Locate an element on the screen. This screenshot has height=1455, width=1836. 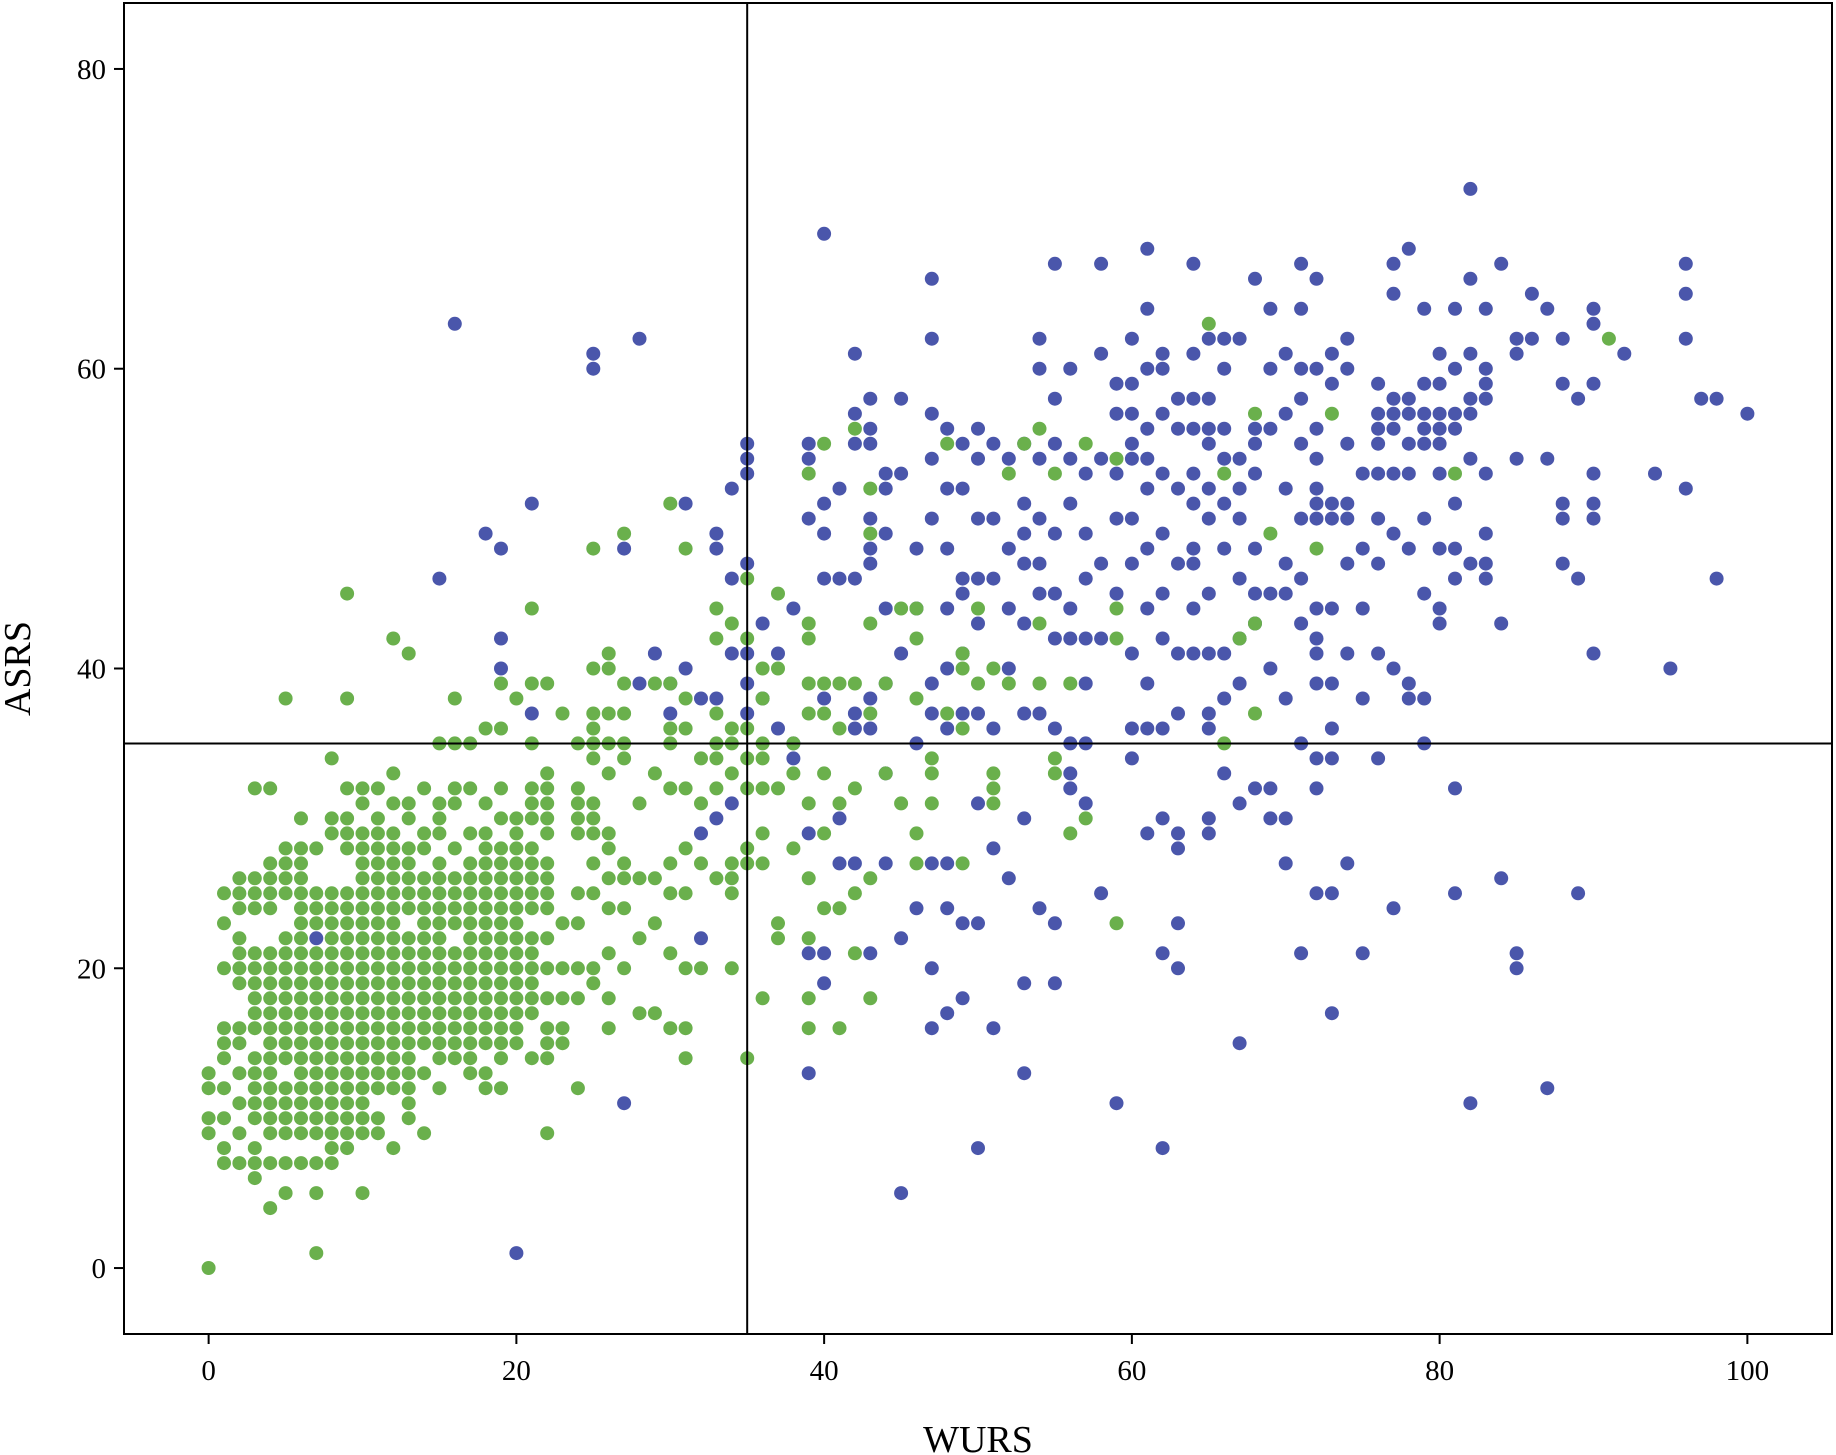
y-axis-ticks: 0 20 40 60 80 is located at coordinates (100, 669).